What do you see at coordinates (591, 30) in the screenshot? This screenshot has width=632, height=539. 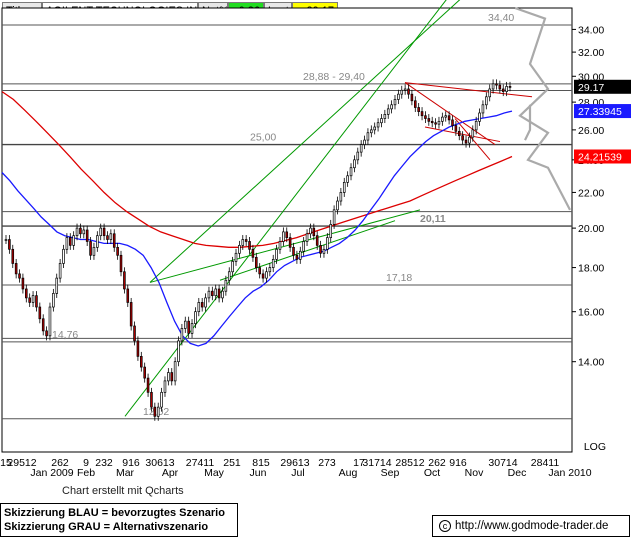 I see `y-axis-tick-label: 34.00` at bounding box center [591, 30].